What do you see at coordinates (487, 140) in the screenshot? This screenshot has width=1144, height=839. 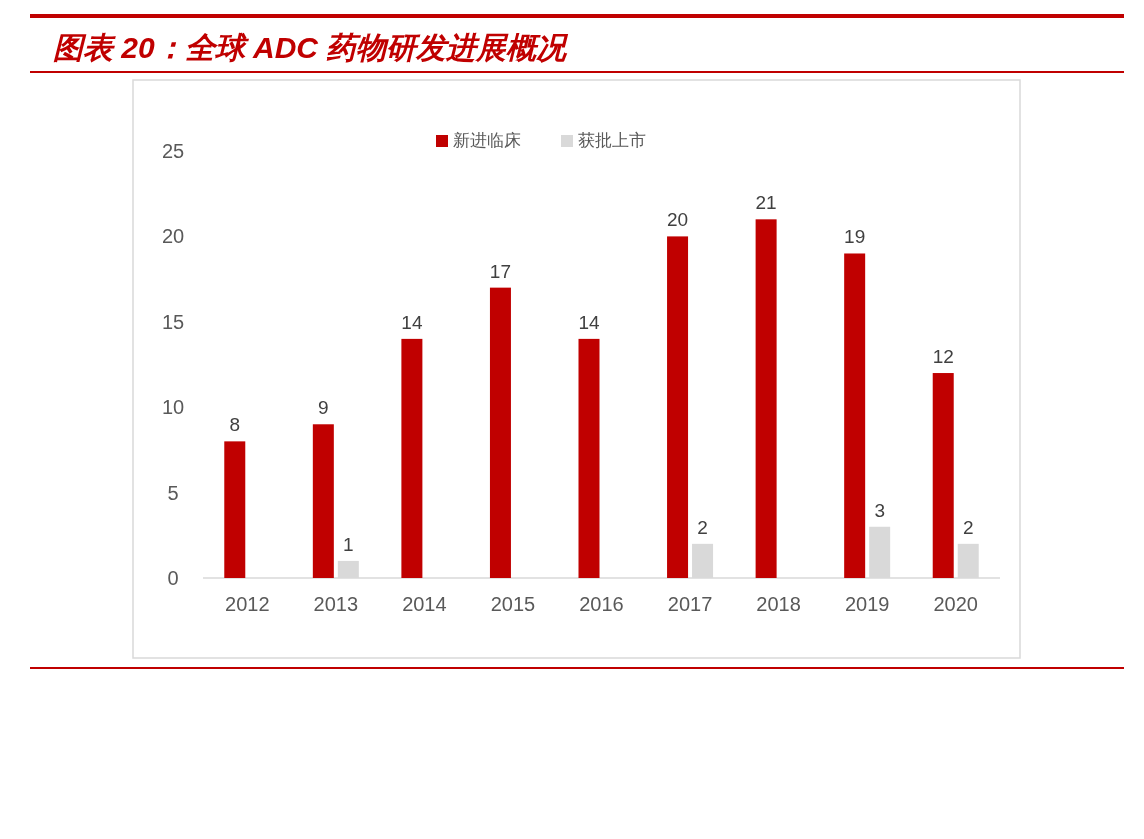 I see `legend-label: 新进临床` at bounding box center [487, 140].